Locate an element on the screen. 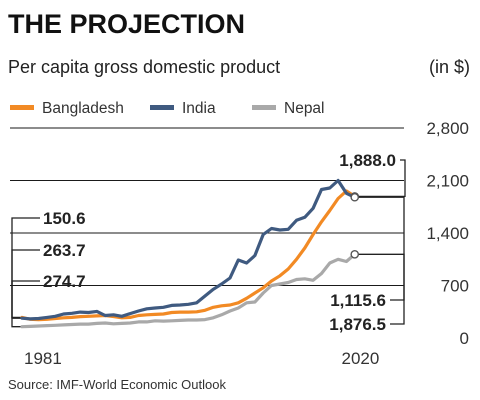 The width and height of the screenshot is (480, 400). x-tick-label-2020: 2020 is located at coordinates (360, 358).